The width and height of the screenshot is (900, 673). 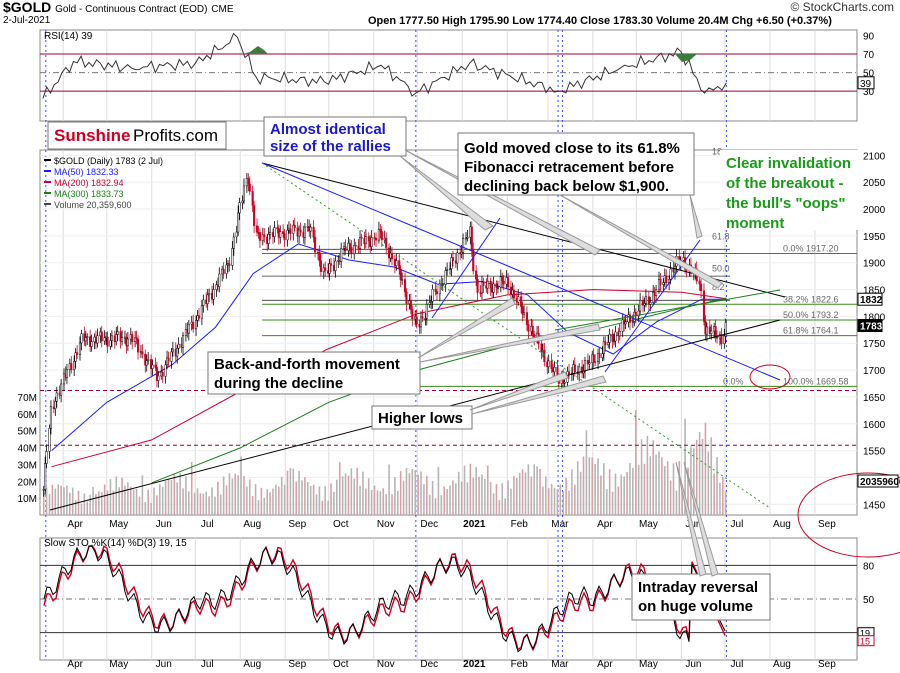 What do you see at coordinates (27, 432) in the screenshot?
I see `volume-tick-label: 50M` at bounding box center [27, 432].